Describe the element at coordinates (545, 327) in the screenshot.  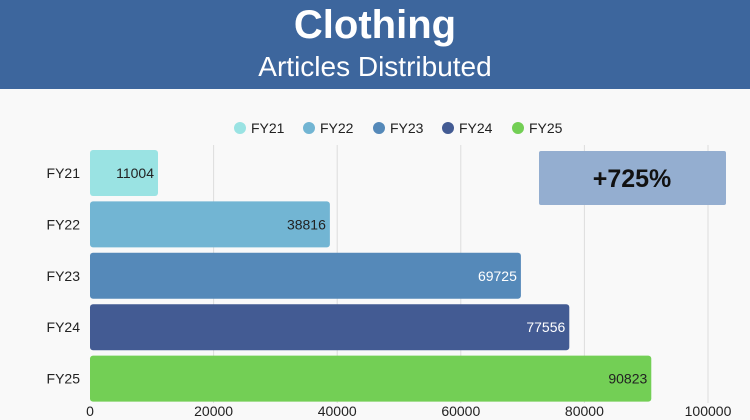
I see `bar-value-label: 77556` at that location.